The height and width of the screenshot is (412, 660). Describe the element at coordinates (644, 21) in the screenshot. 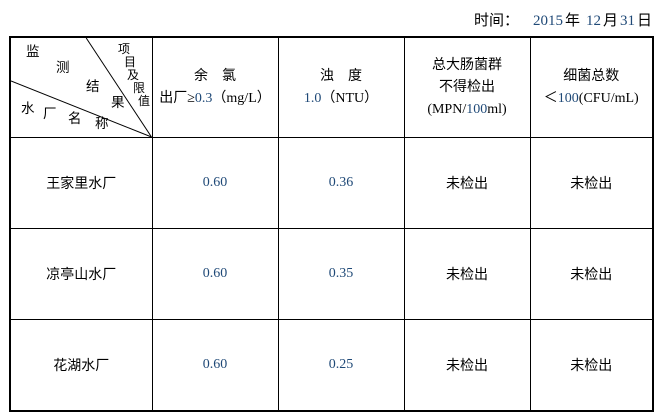

I see `day-unit: 日` at that location.